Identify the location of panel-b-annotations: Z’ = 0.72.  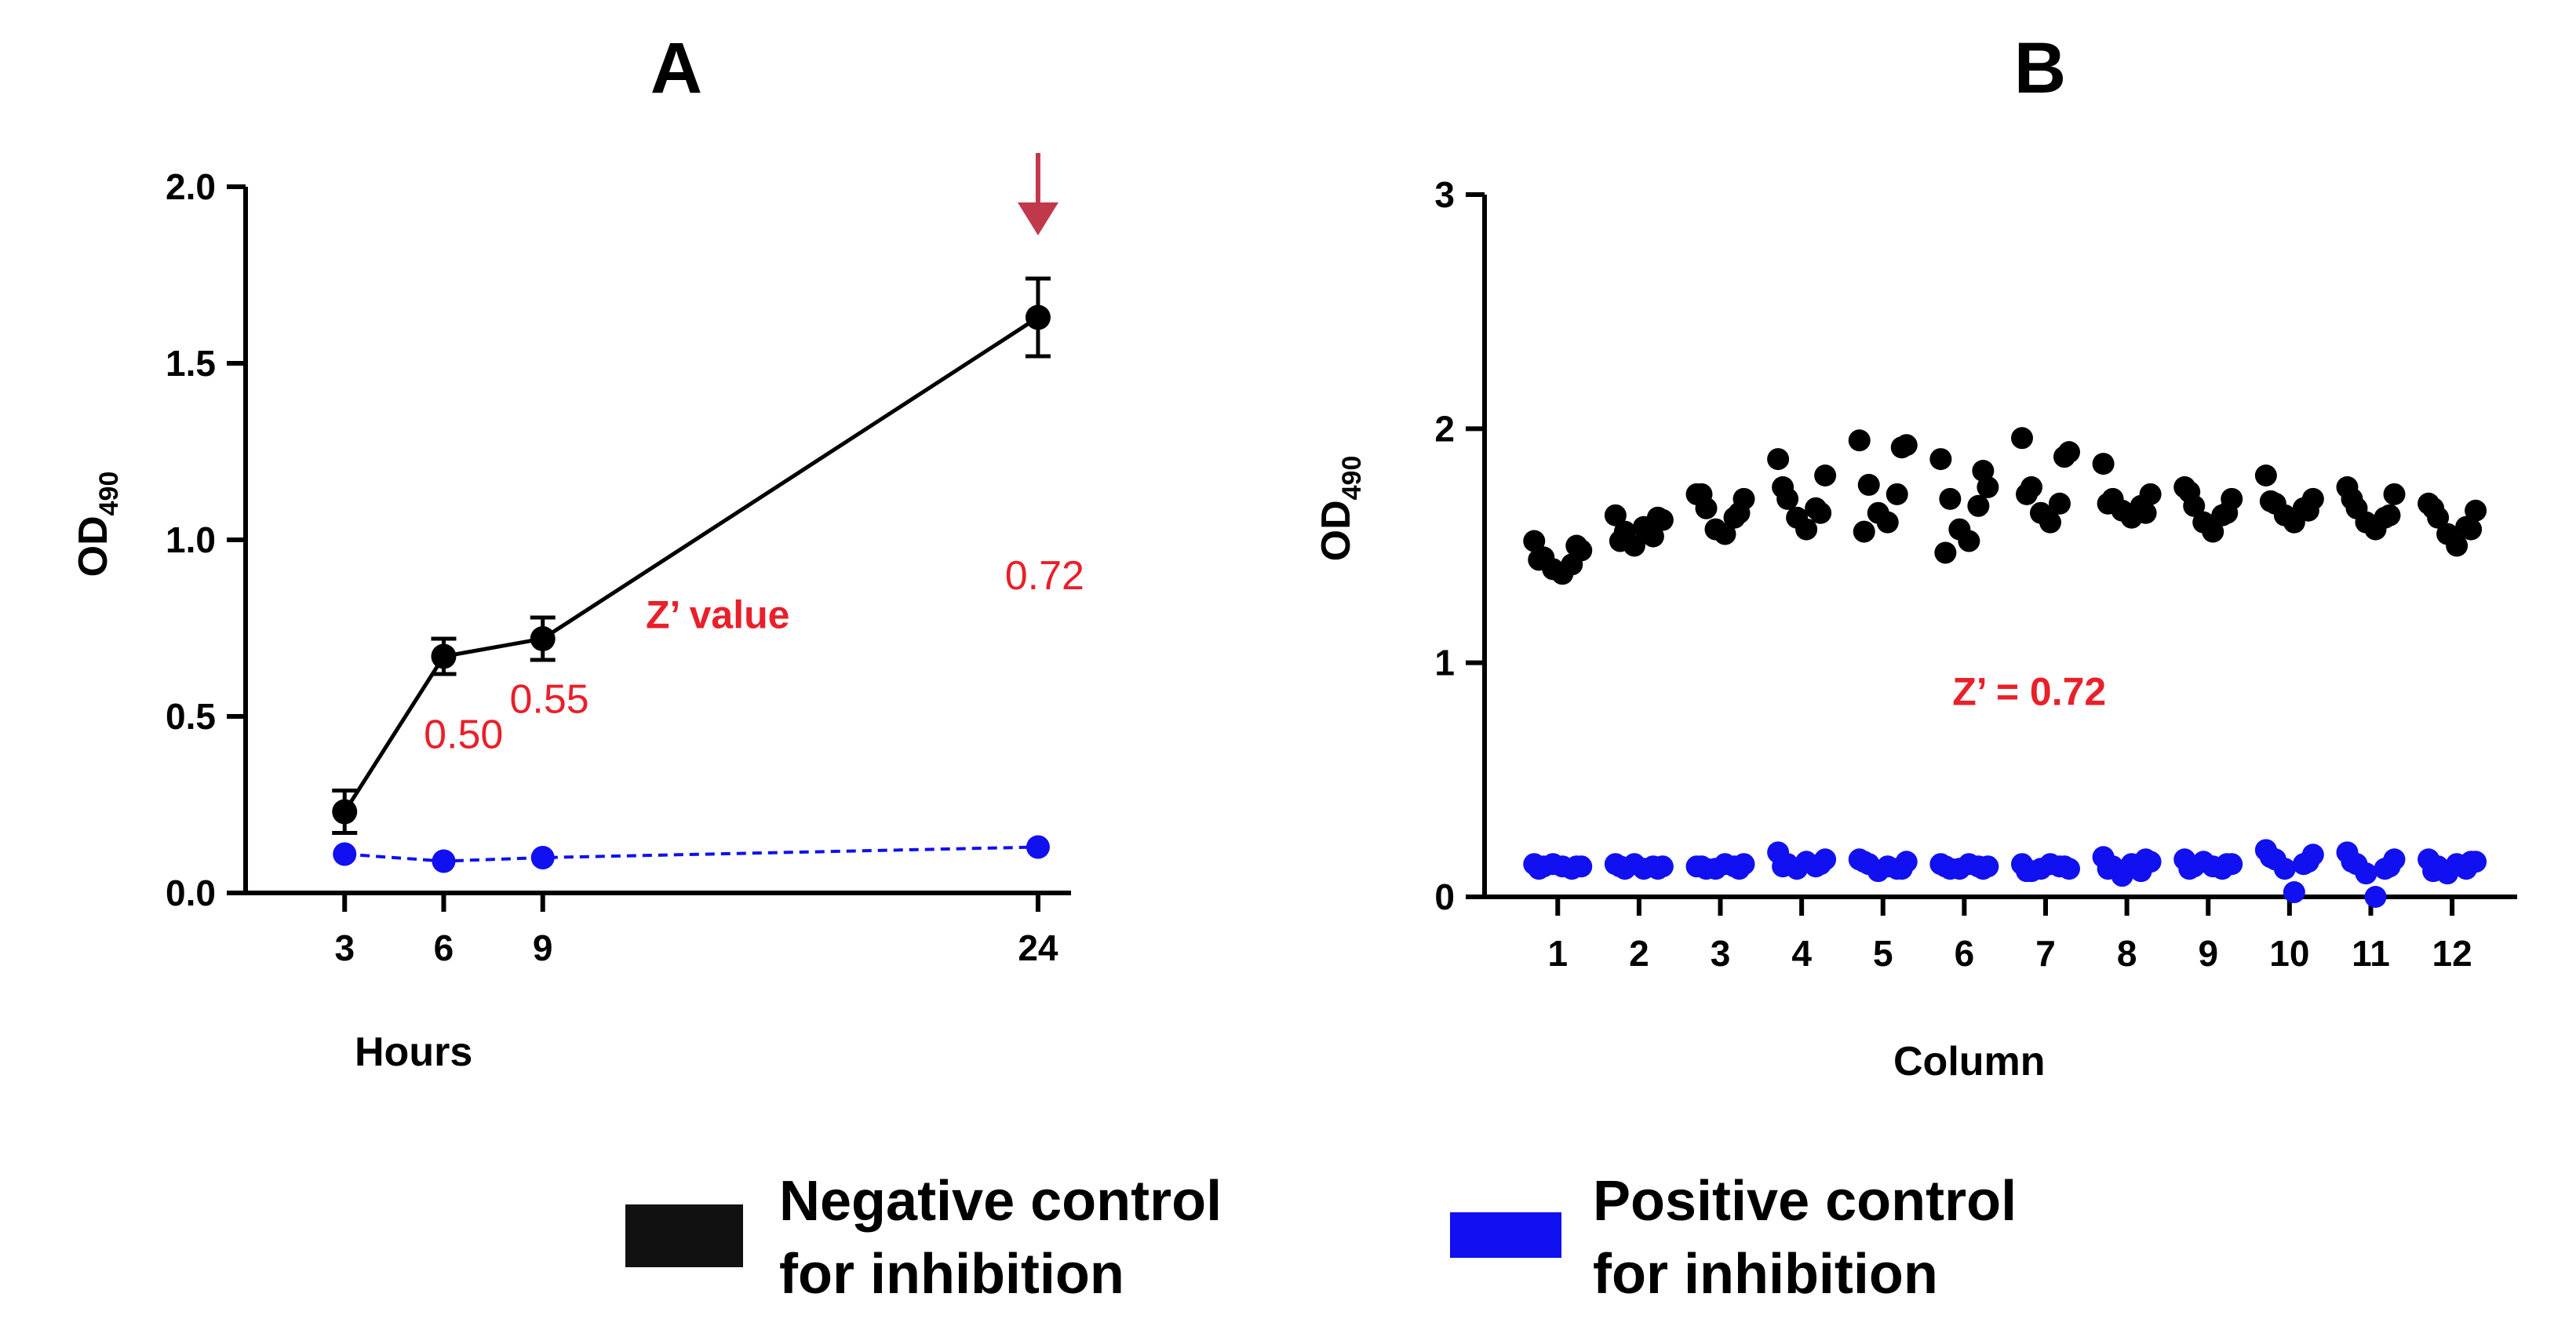
(2029, 691).